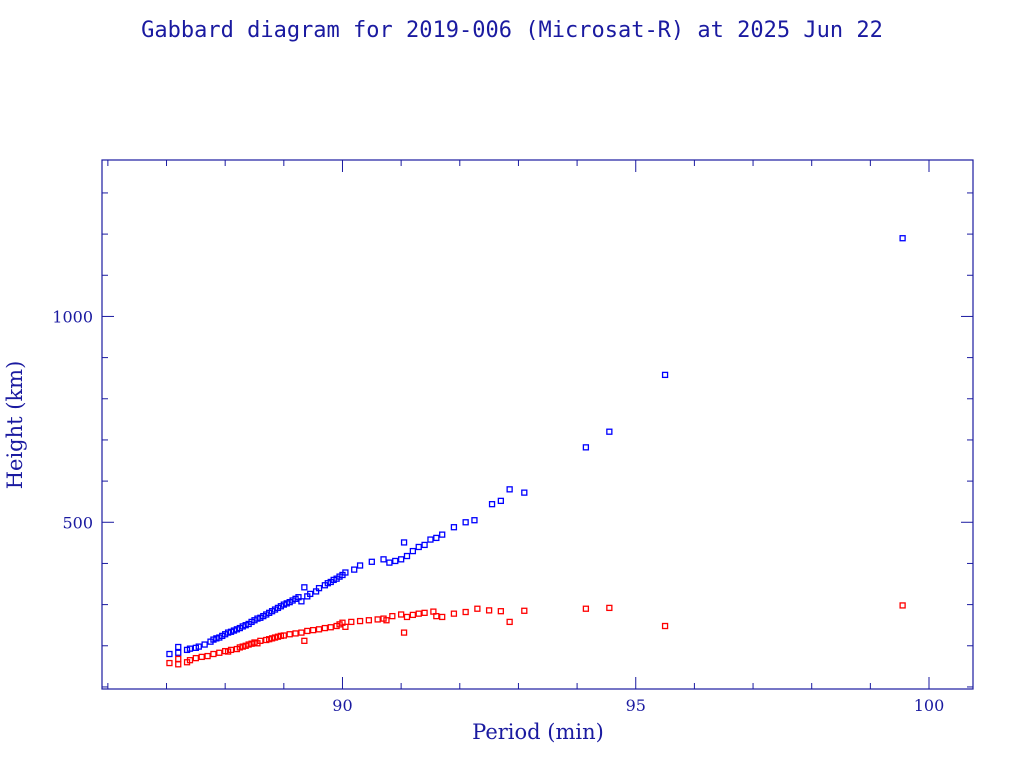  What do you see at coordinates (929, 705) in the screenshot?
I see `x-tick-label: 100` at bounding box center [929, 705].